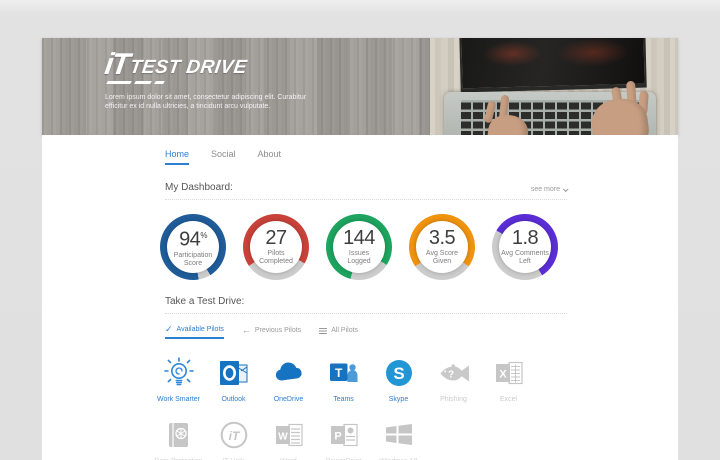  I want to click on arrow-left-icon: ←, so click(246, 330).